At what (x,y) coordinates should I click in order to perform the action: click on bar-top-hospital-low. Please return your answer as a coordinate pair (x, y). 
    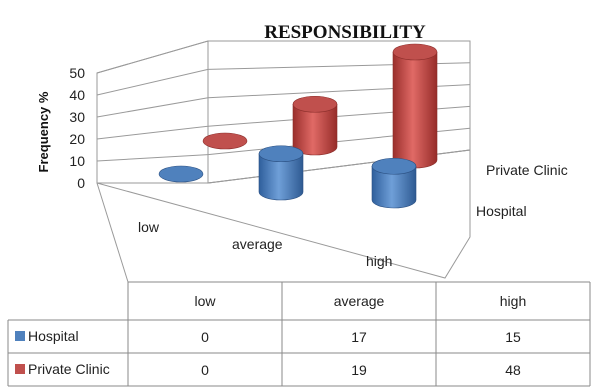
    Looking at the image, I should click on (181, 174).